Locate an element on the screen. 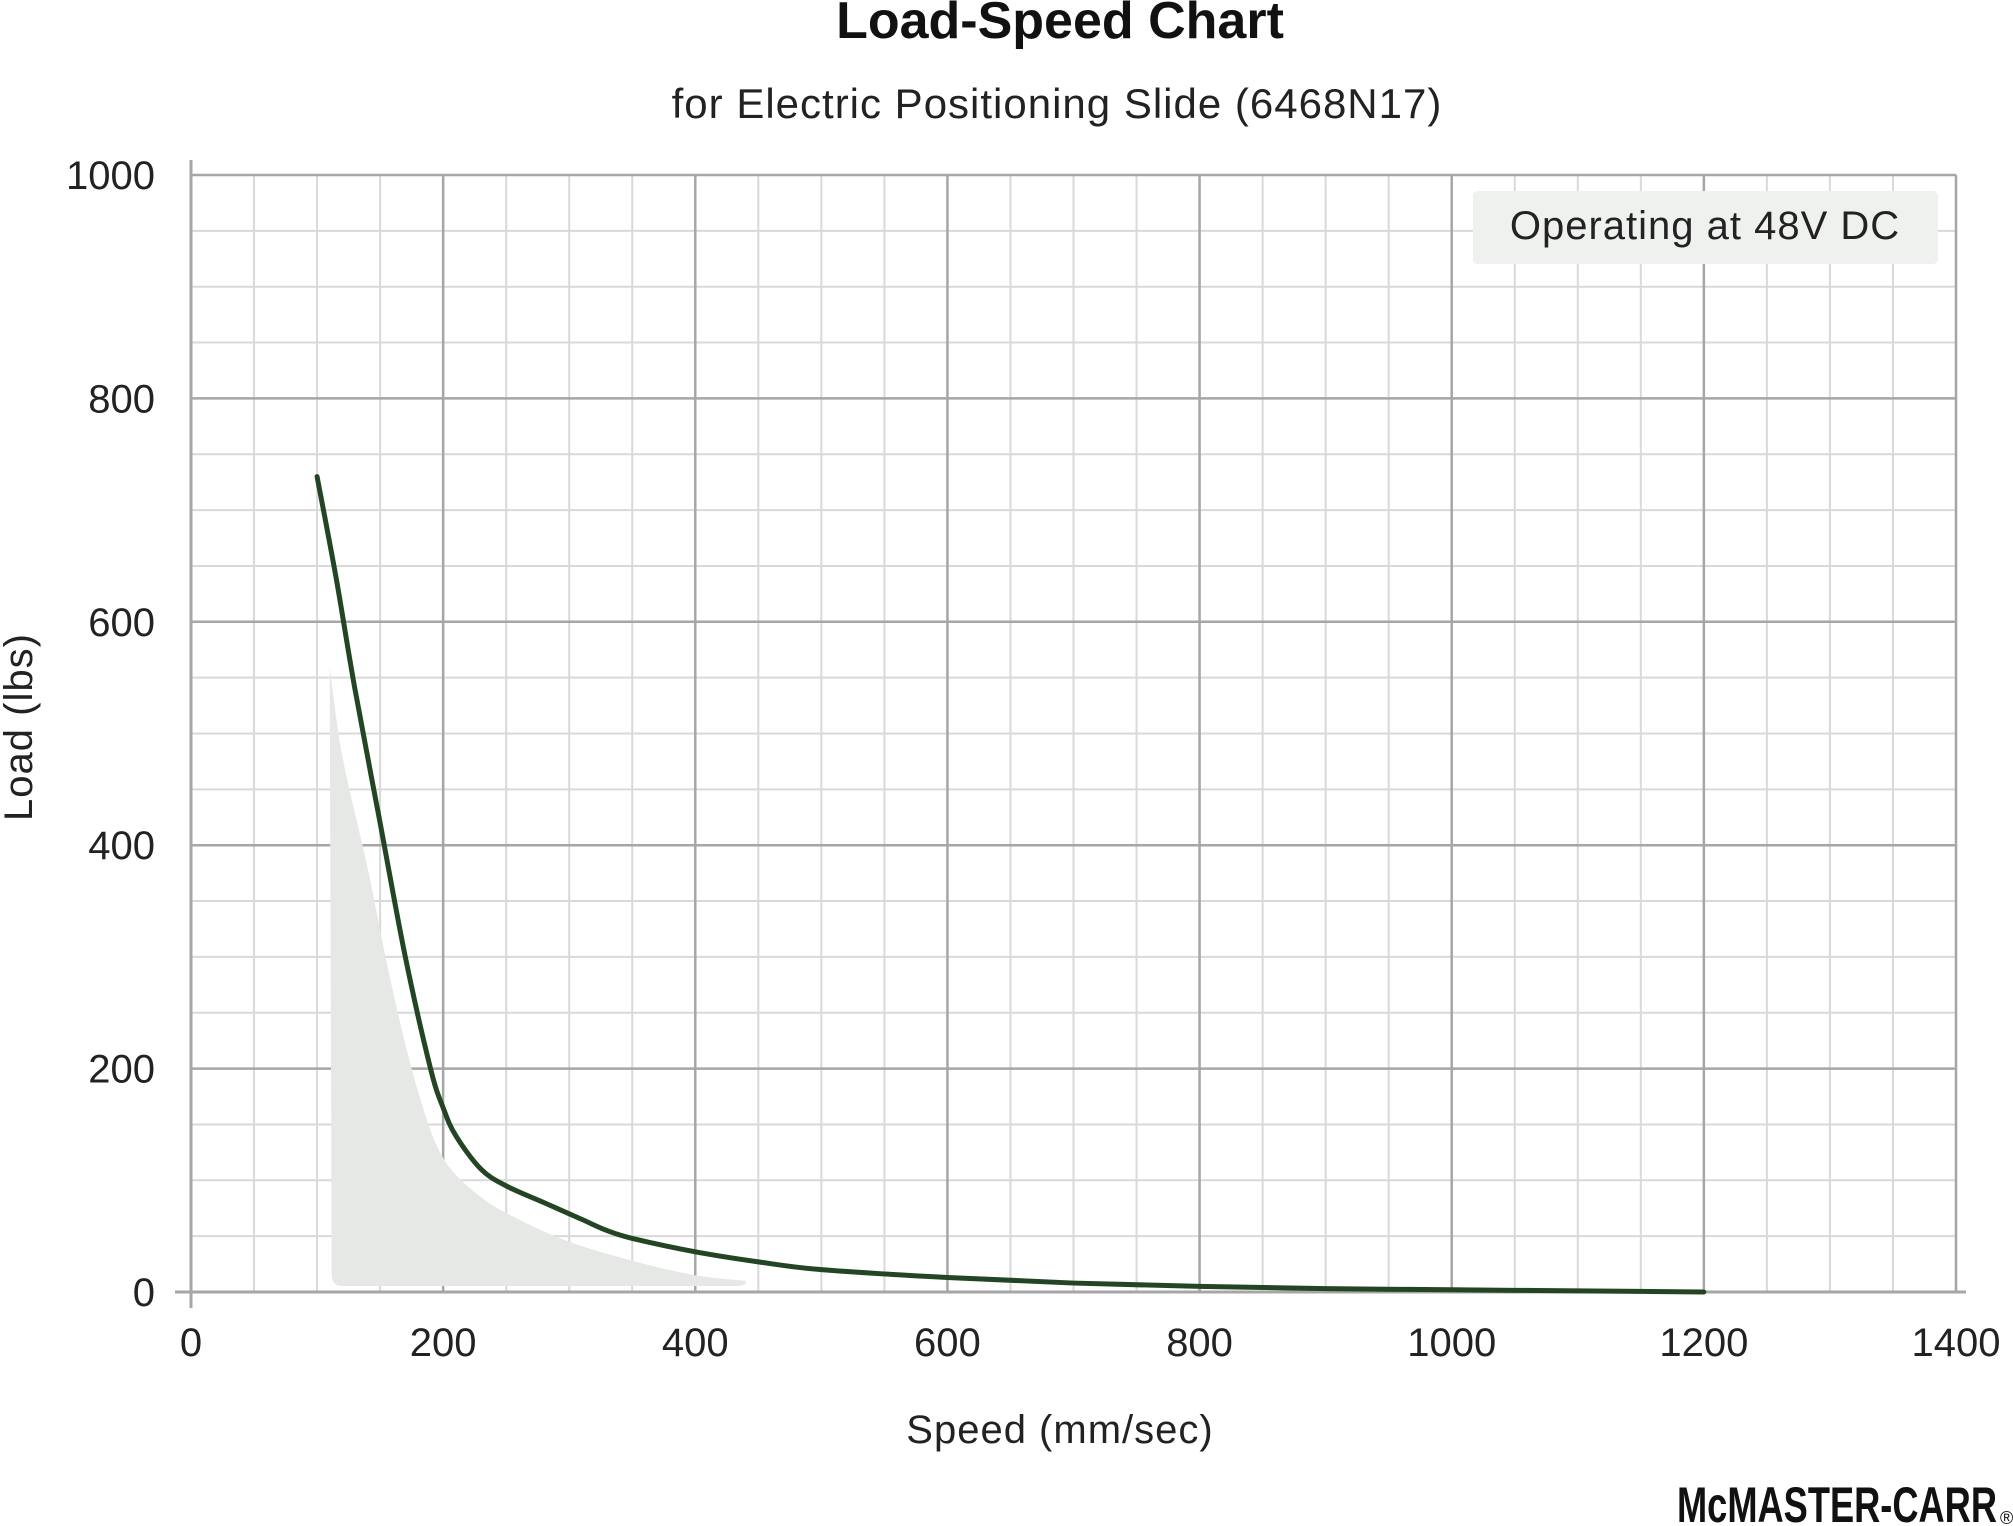 The width and height of the screenshot is (2013, 1526). registered-mark: ® is located at coordinates (2006, 1517).